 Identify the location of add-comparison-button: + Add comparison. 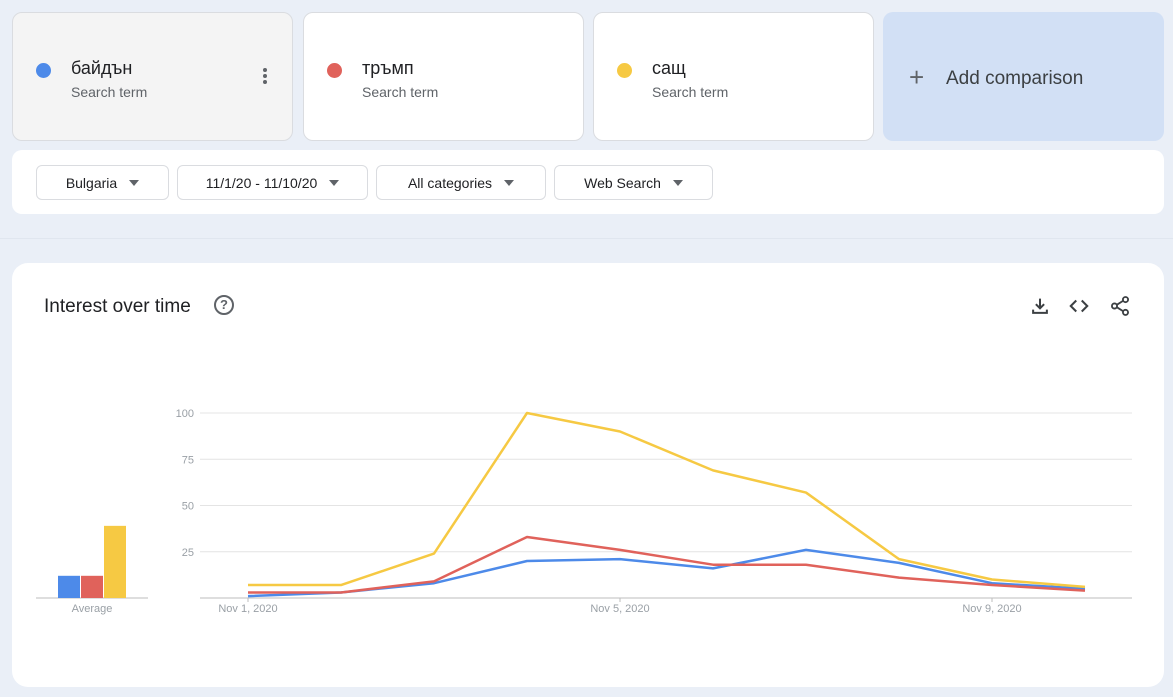
(1023, 76).